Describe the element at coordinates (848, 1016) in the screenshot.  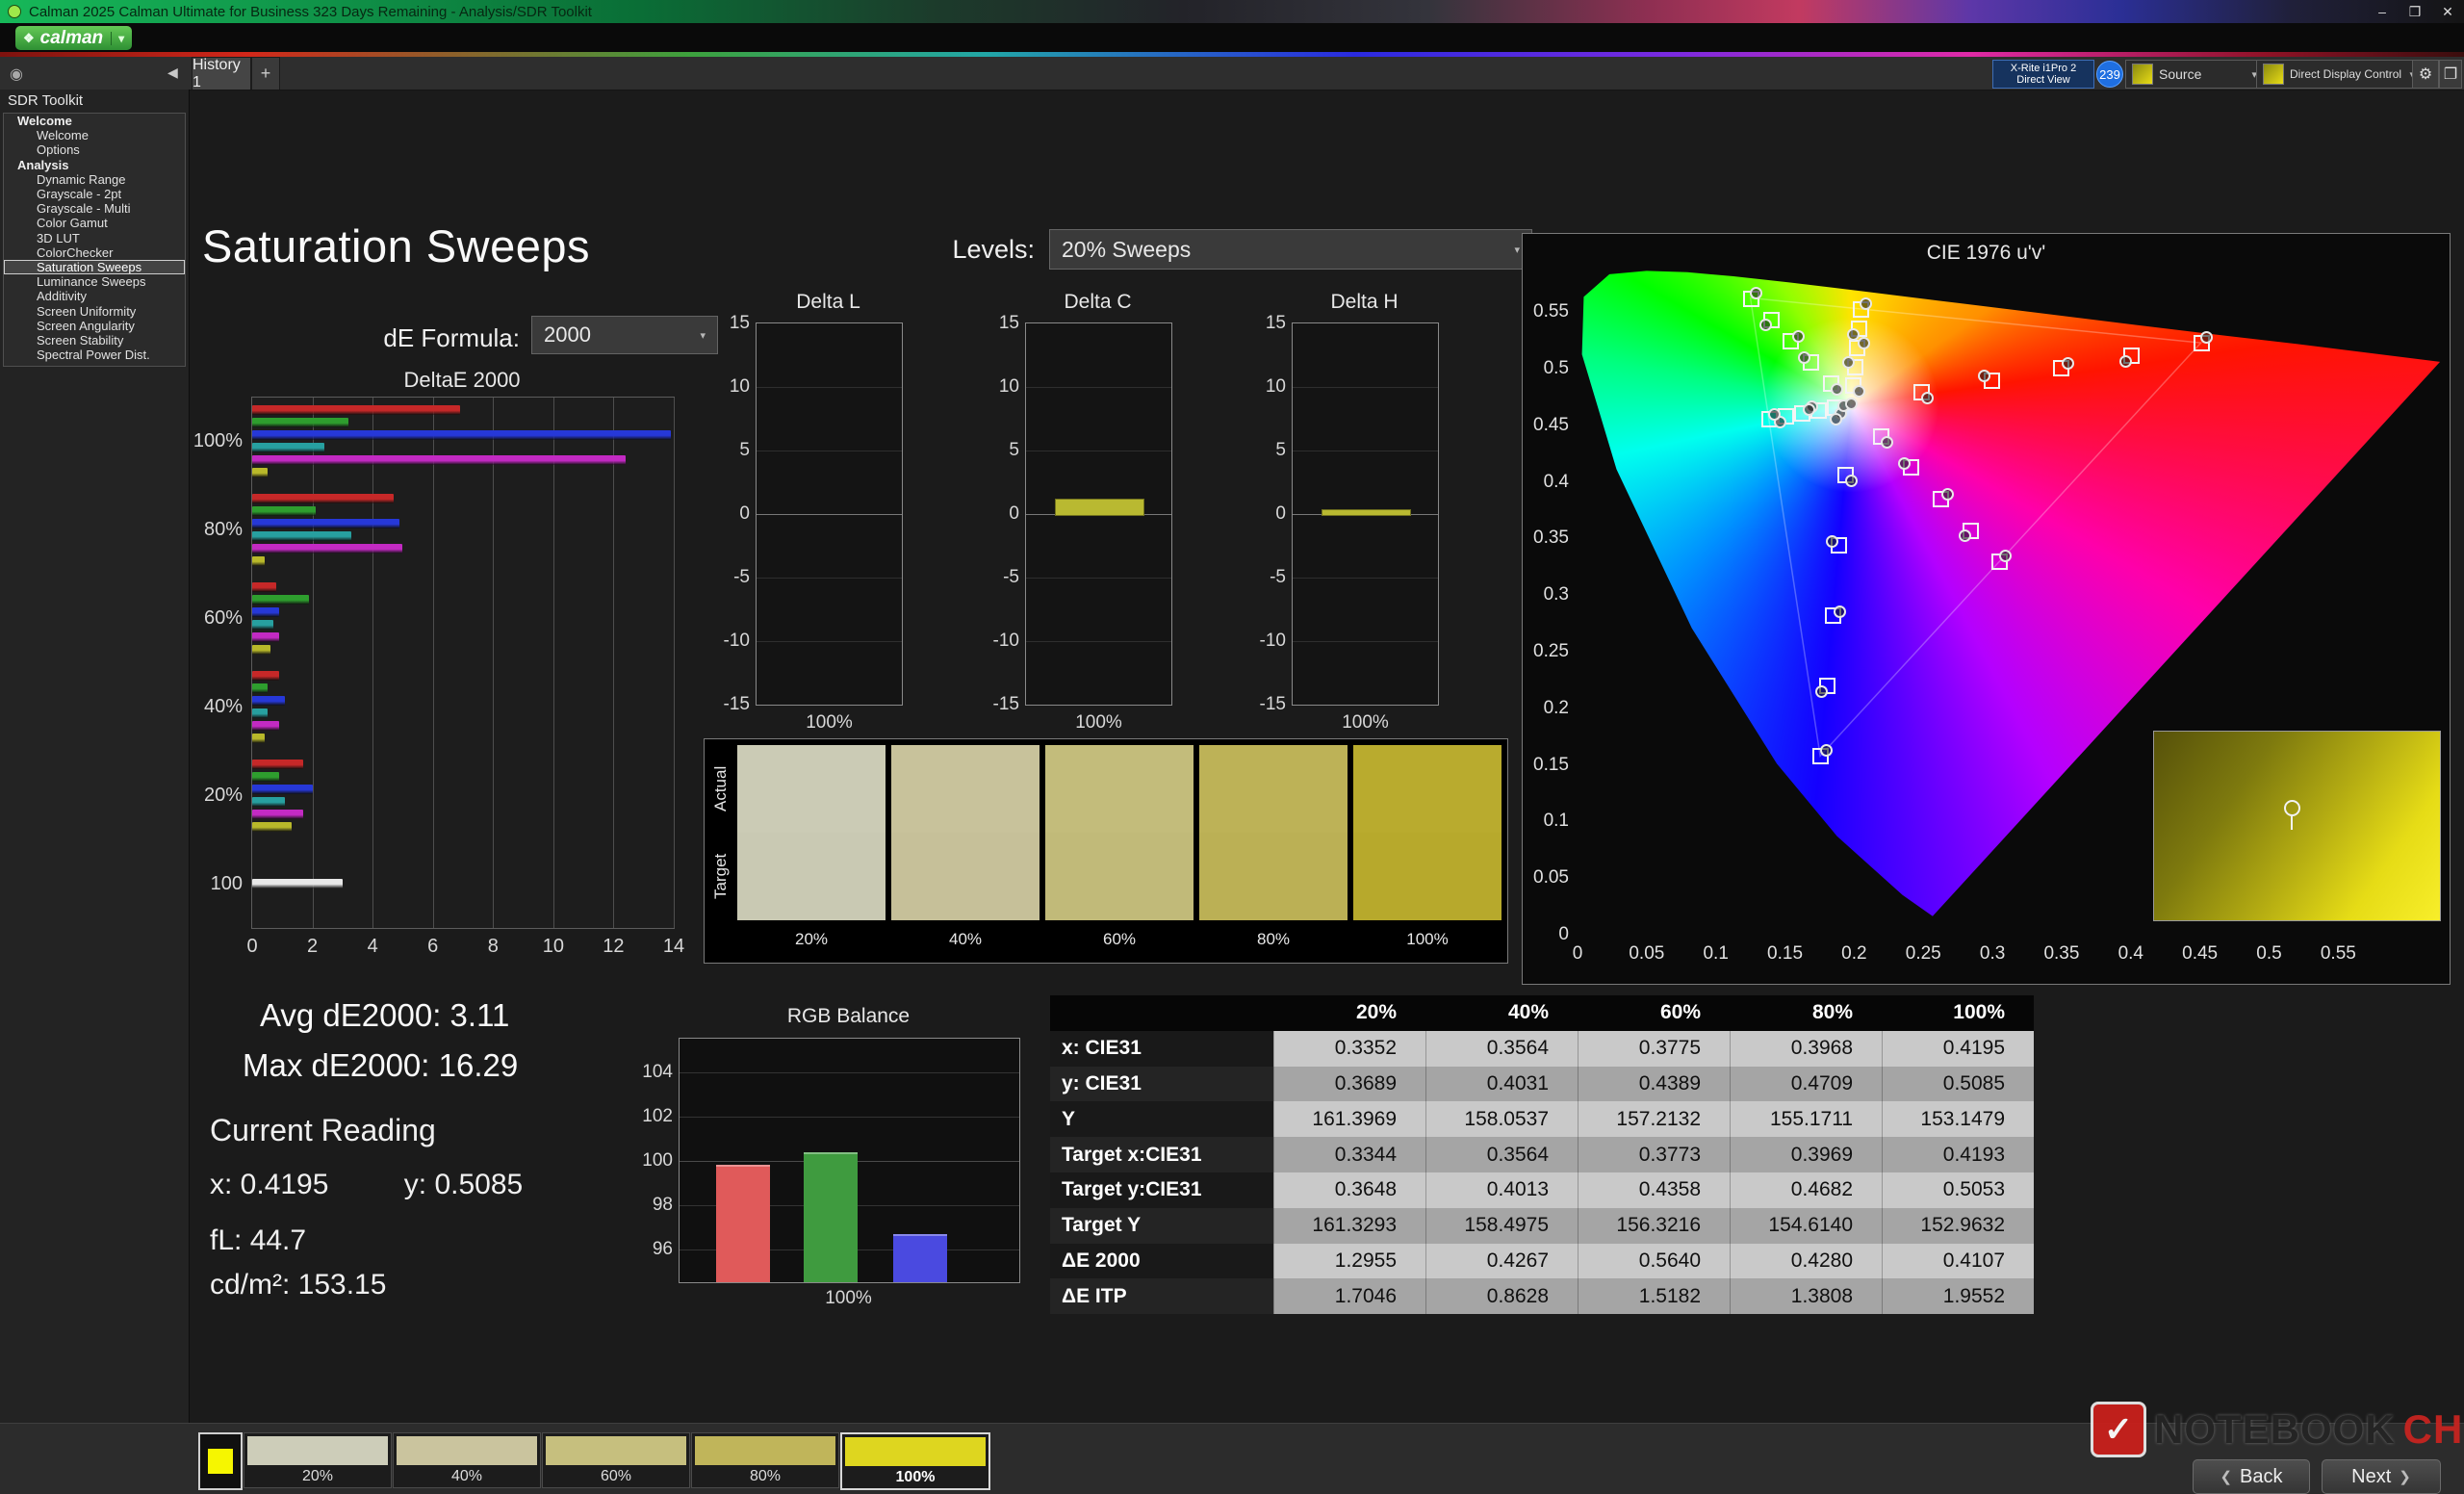
I see `rgb-balance-title: RGB Balance` at that location.